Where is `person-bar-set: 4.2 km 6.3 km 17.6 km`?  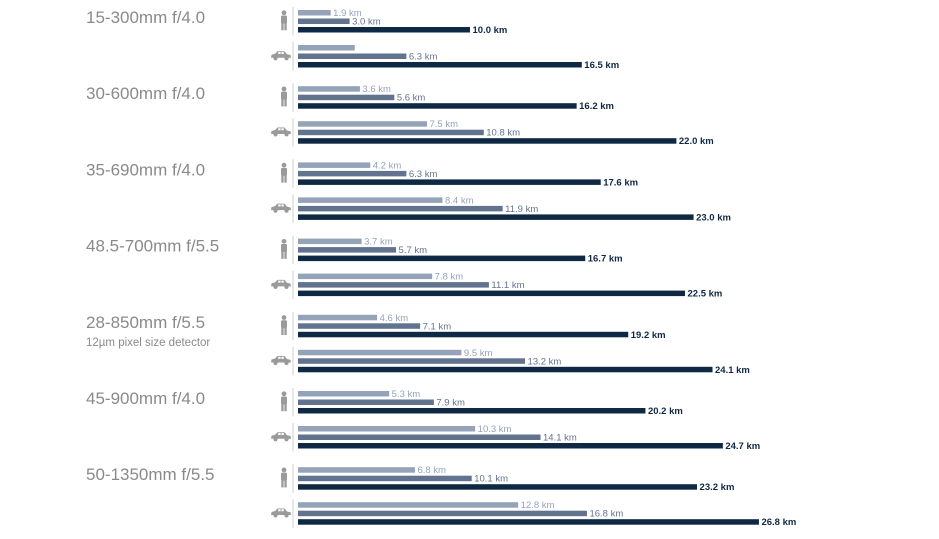 person-bar-set: 4.2 km 6.3 km 17.6 km is located at coordinates (459, 173).